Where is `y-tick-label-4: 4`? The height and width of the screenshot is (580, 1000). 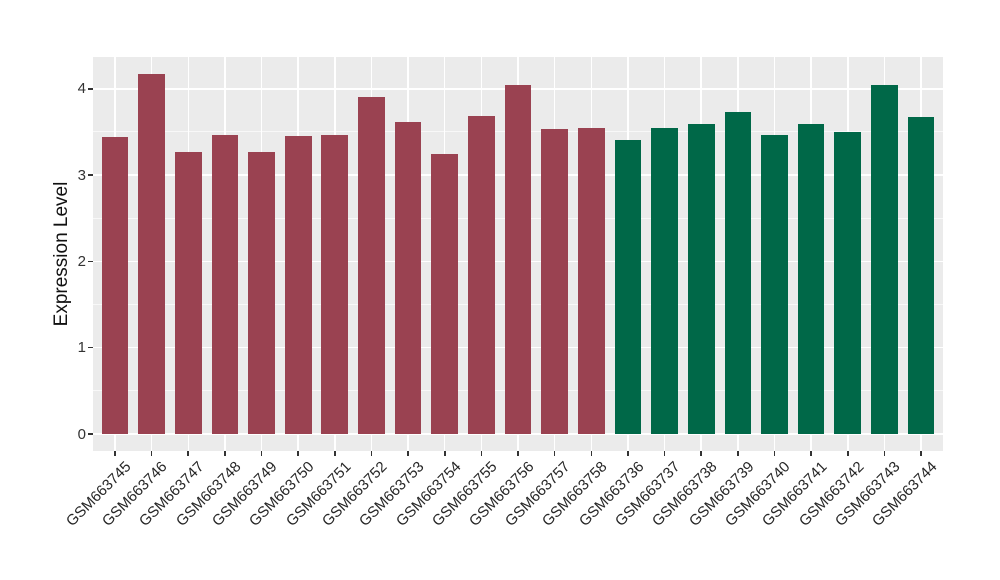
y-tick-label-4: 4 is located at coordinates (81, 89).